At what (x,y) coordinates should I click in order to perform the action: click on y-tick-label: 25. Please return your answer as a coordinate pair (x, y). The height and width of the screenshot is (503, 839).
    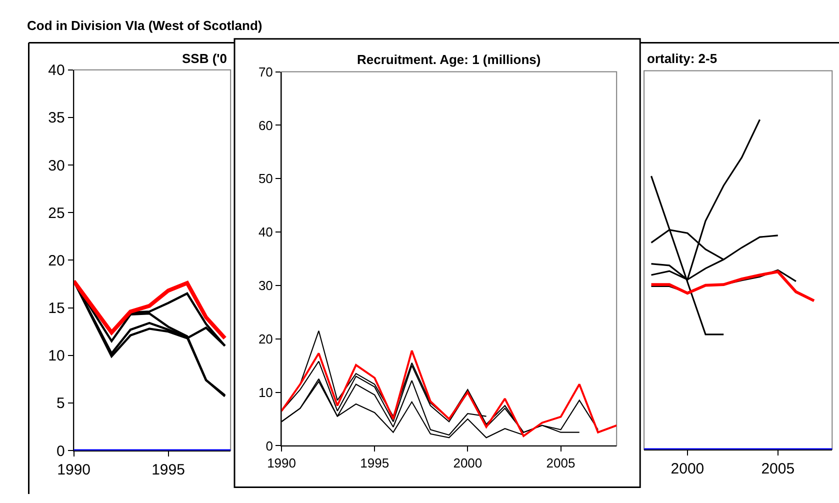
    Looking at the image, I should click on (56, 213).